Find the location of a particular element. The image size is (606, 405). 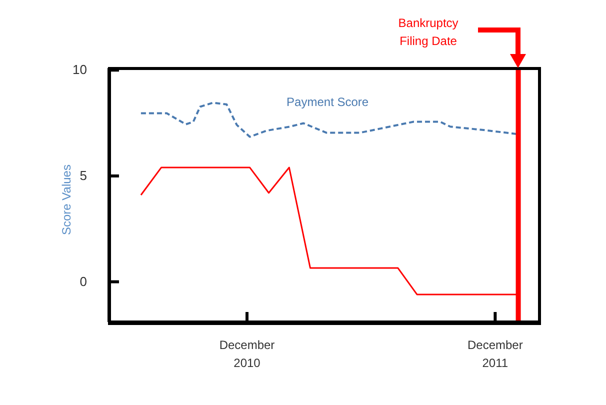

y-tick-label: 10 is located at coordinates (79, 70).